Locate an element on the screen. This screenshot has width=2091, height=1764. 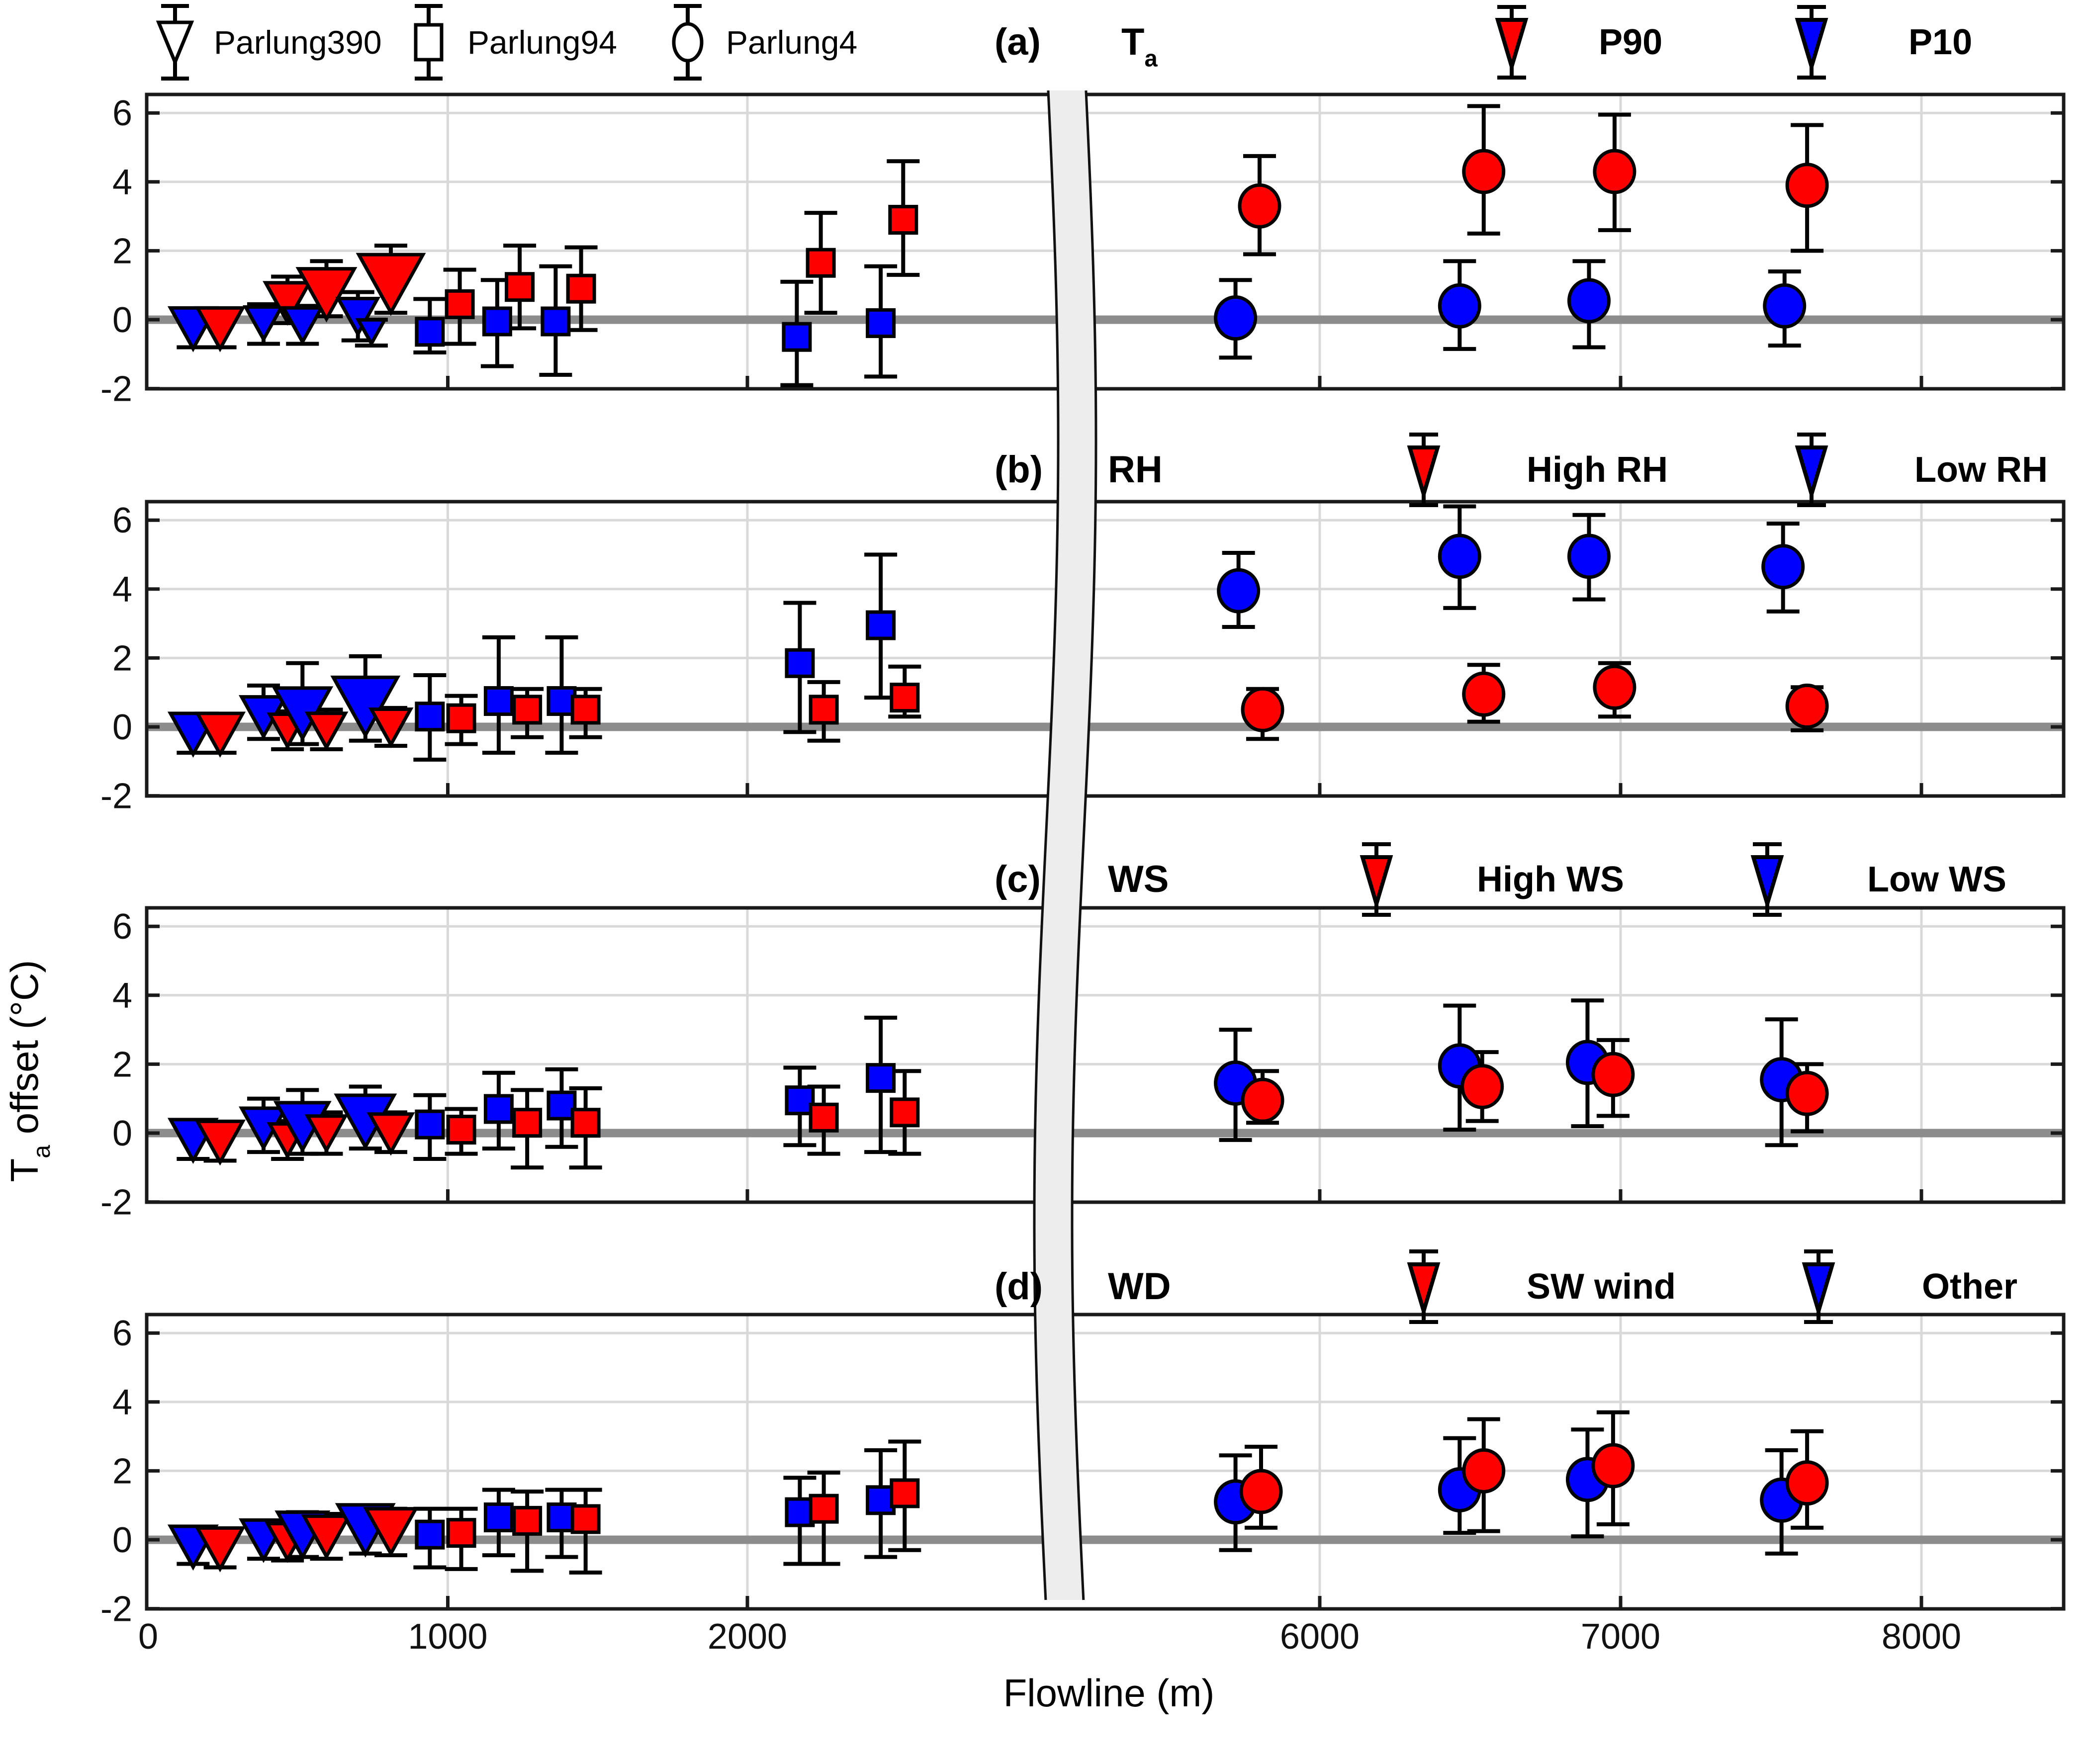
x-tick-label: 8000 is located at coordinates (1922, 1637).